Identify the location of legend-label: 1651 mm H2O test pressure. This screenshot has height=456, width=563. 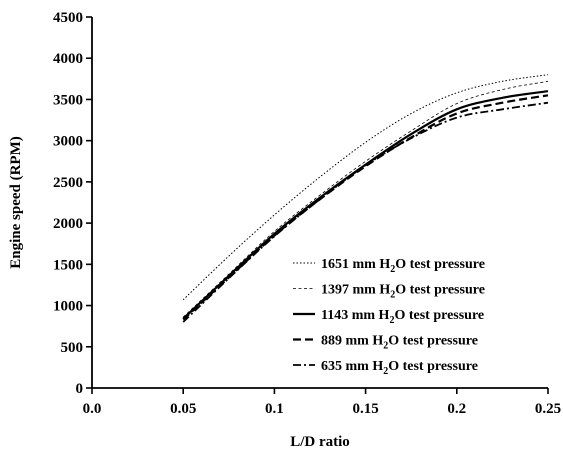
(403, 266).